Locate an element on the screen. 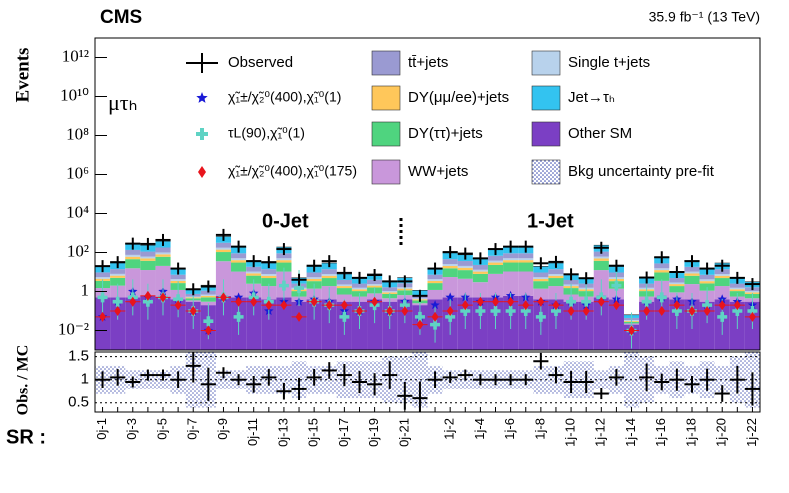  x-tick-label: 0j-11 is located at coordinates (252, 432).